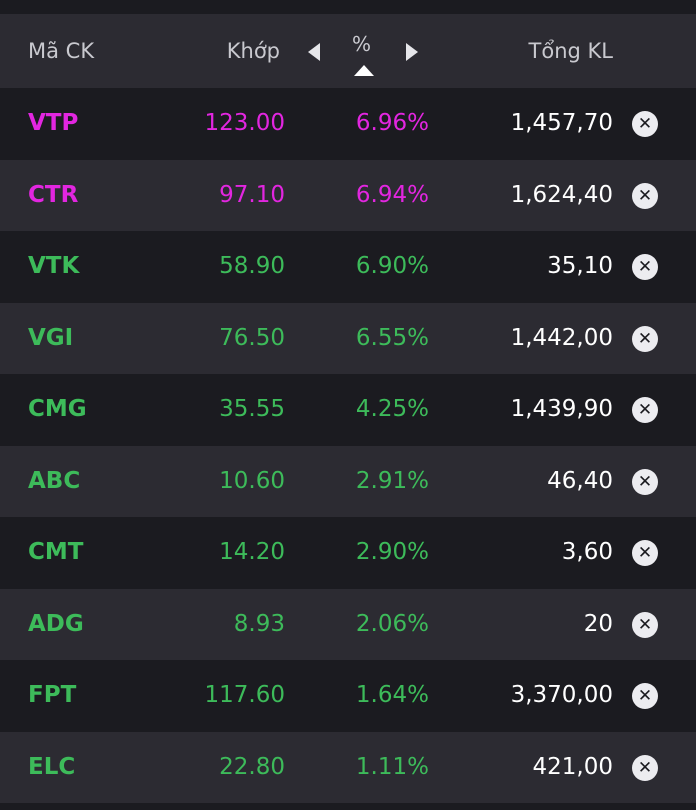 The height and width of the screenshot is (810, 696). What do you see at coordinates (392, 194) in the screenshot?
I see `percent-change: 6.94%` at bounding box center [392, 194].